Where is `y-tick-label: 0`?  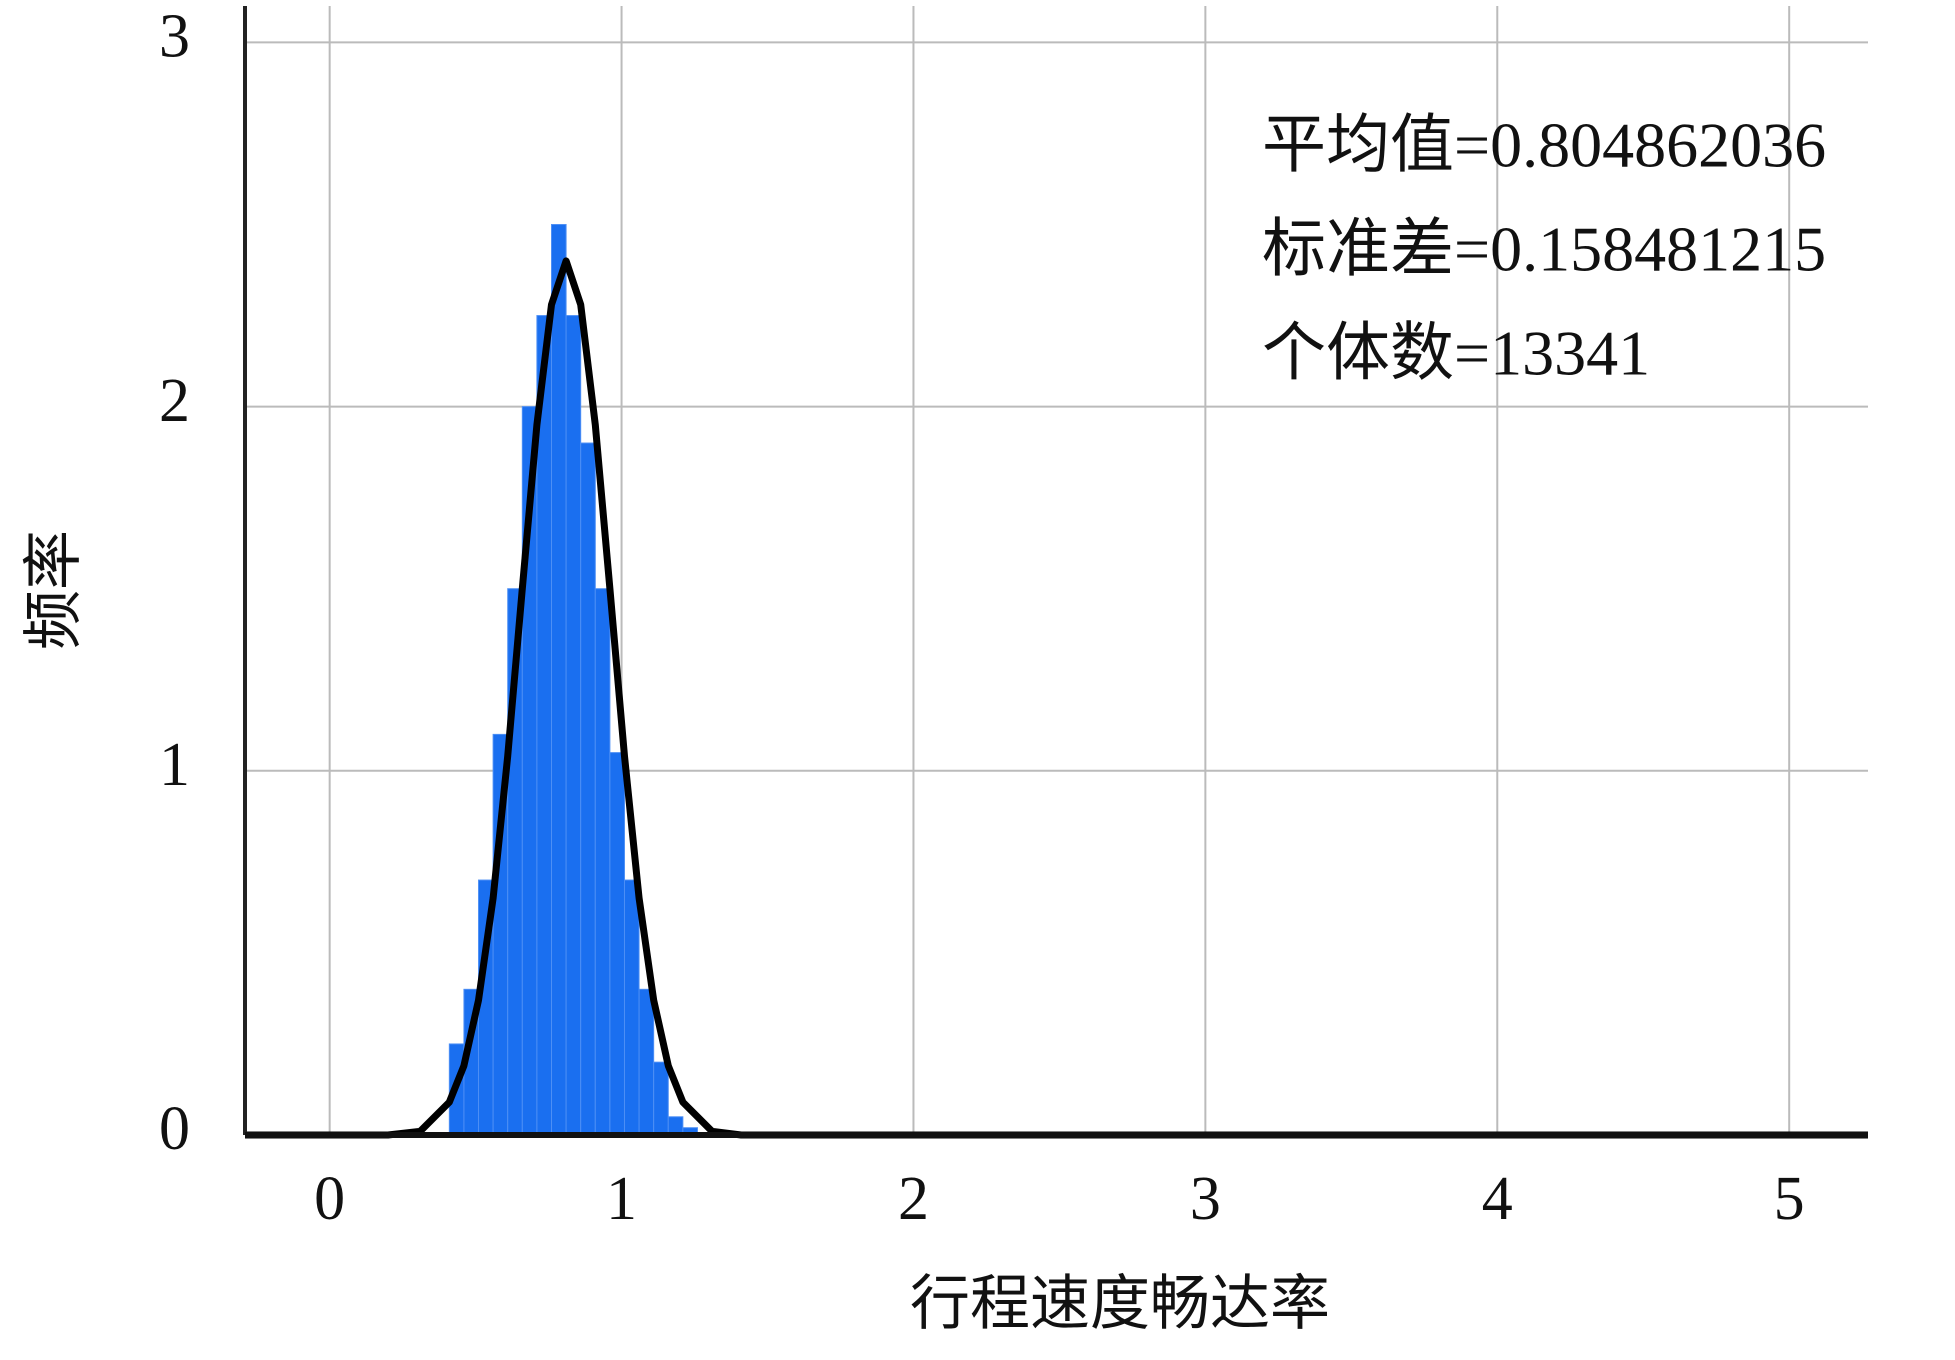
y-tick-label: 0 is located at coordinates (174, 1129).